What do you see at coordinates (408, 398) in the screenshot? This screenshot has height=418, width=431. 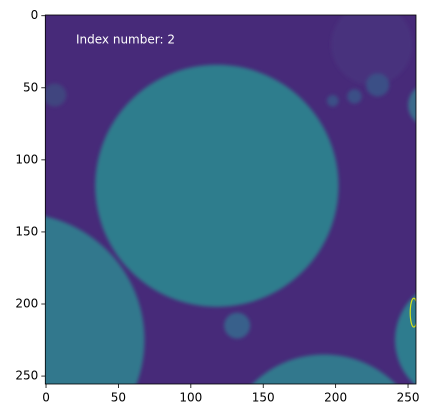 I see `x-tick-label: 250` at bounding box center [408, 398].